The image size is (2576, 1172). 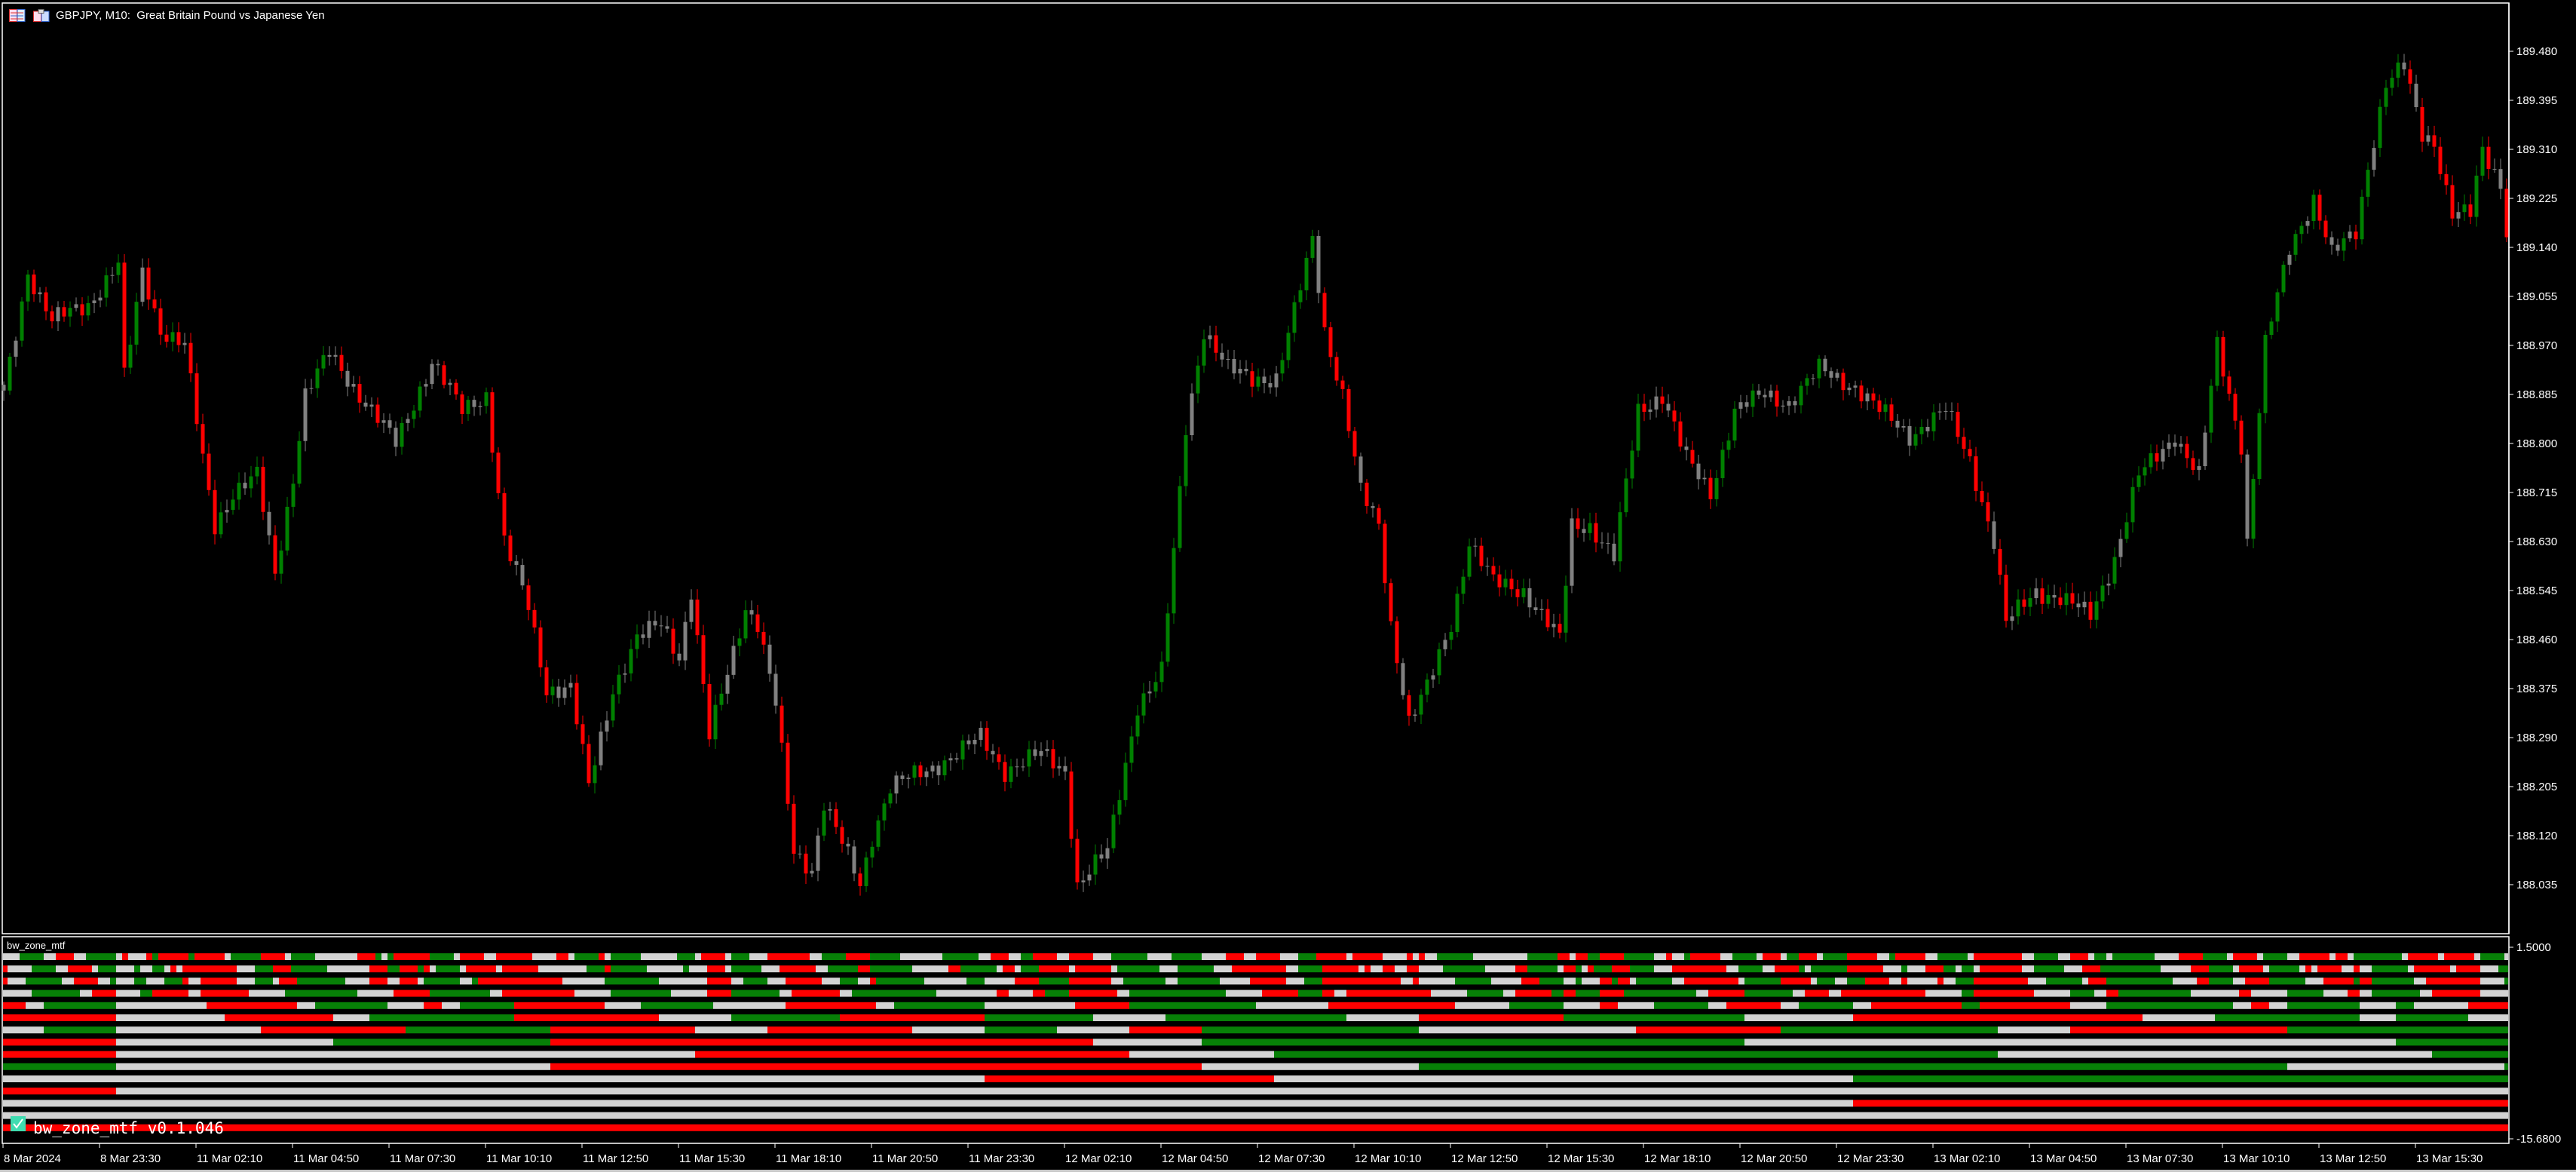 What do you see at coordinates (2536, 590) in the screenshot?
I see `price-tick-label: 188.545` at bounding box center [2536, 590].